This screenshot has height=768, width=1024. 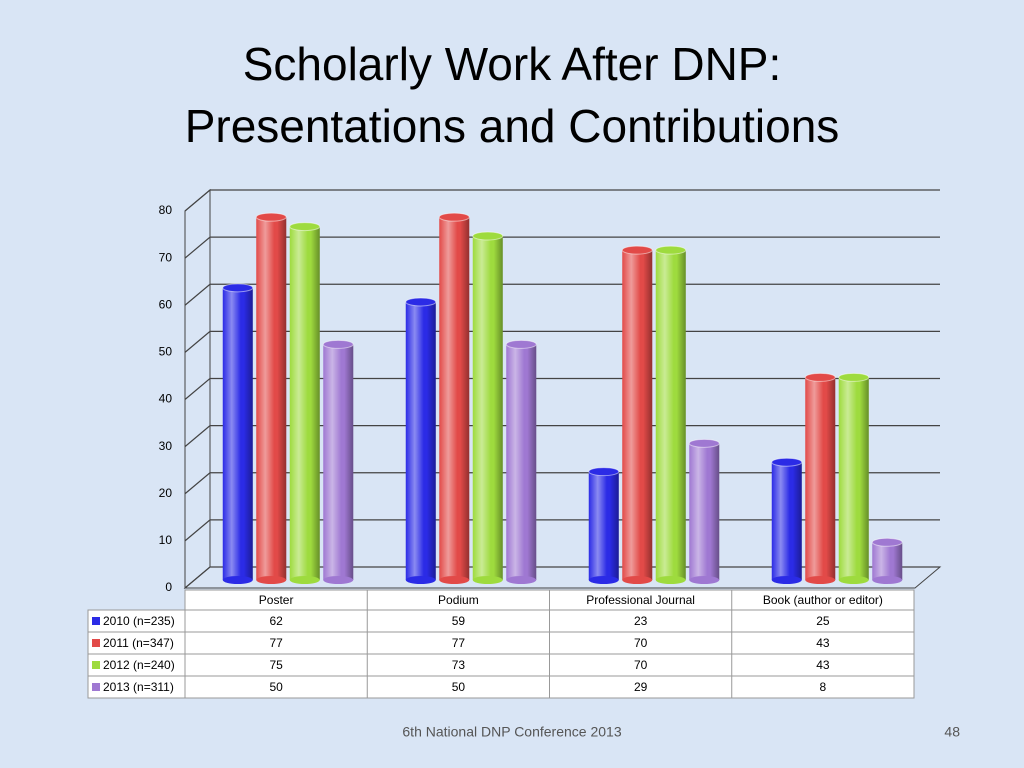 I want to click on legend-label: 2012 (n=240), so click(x=139, y=665).